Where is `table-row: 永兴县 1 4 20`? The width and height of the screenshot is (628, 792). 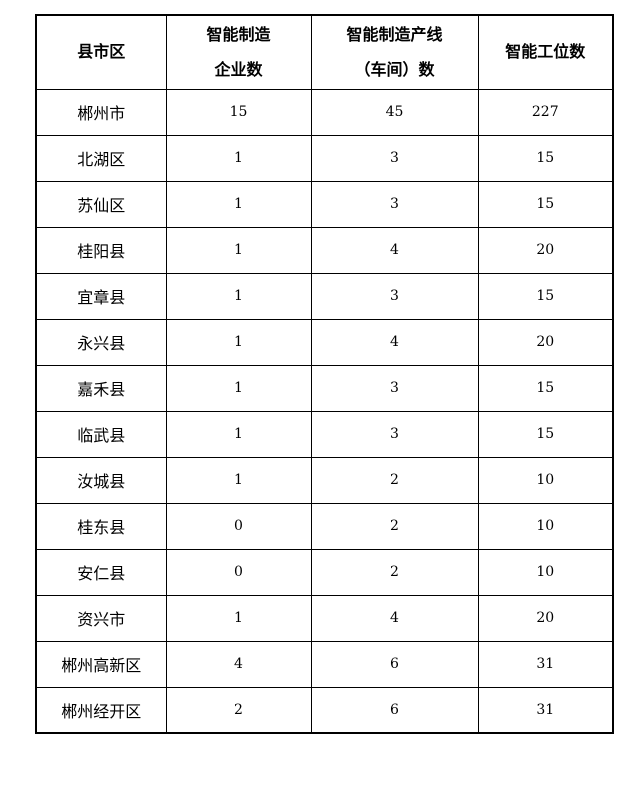
table-row: 永兴县 1 4 20 is located at coordinates (324, 342).